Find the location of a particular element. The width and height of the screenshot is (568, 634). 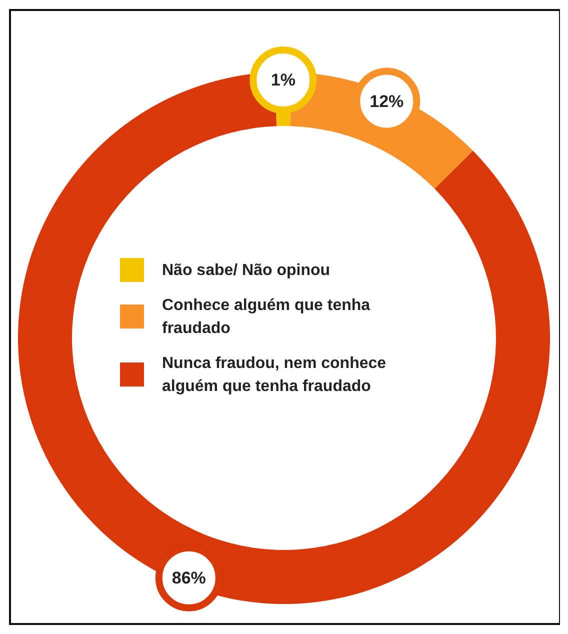

legend-label: Conhece alguém que tenha fraudado is located at coordinates (266, 317).